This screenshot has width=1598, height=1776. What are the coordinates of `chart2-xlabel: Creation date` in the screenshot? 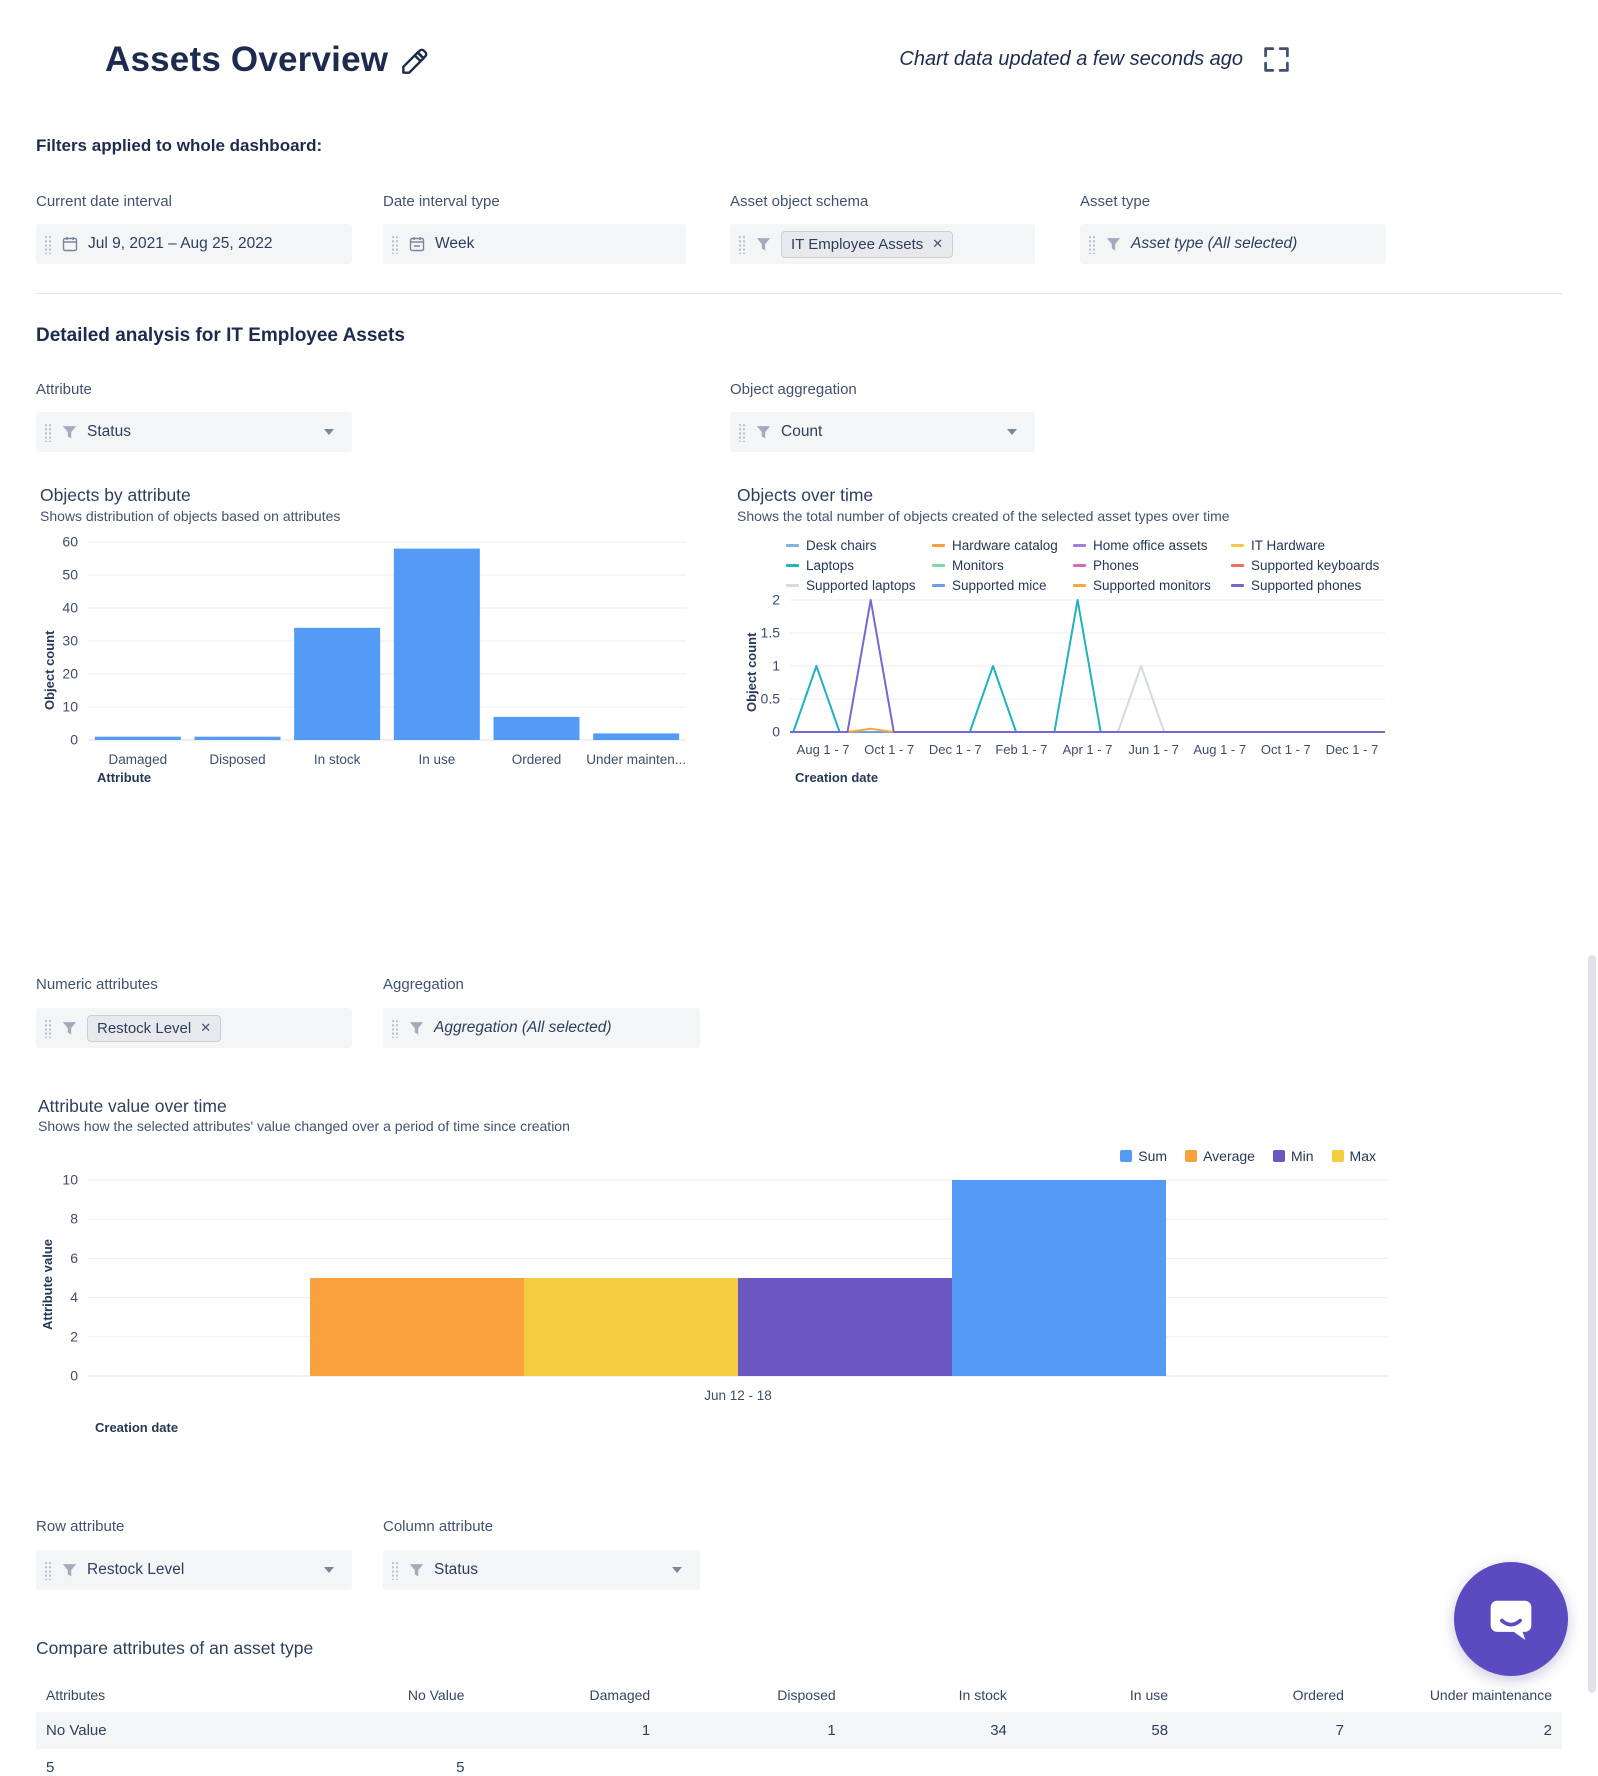 It's located at (837, 777).